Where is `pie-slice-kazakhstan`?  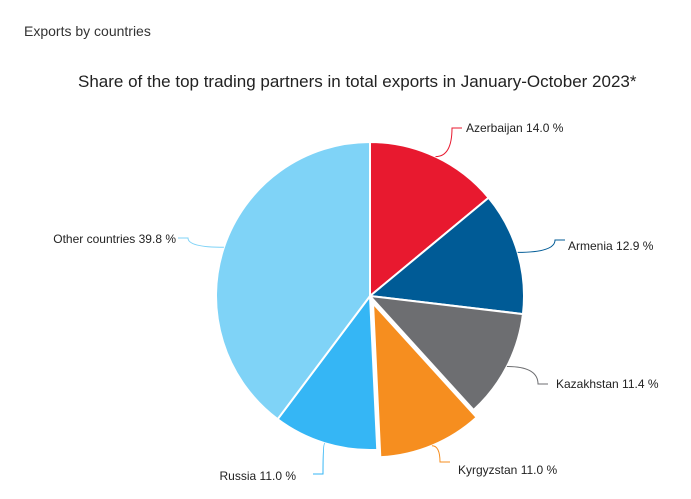 pie-slice-kazakhstan is located at coordinates (446, 353).